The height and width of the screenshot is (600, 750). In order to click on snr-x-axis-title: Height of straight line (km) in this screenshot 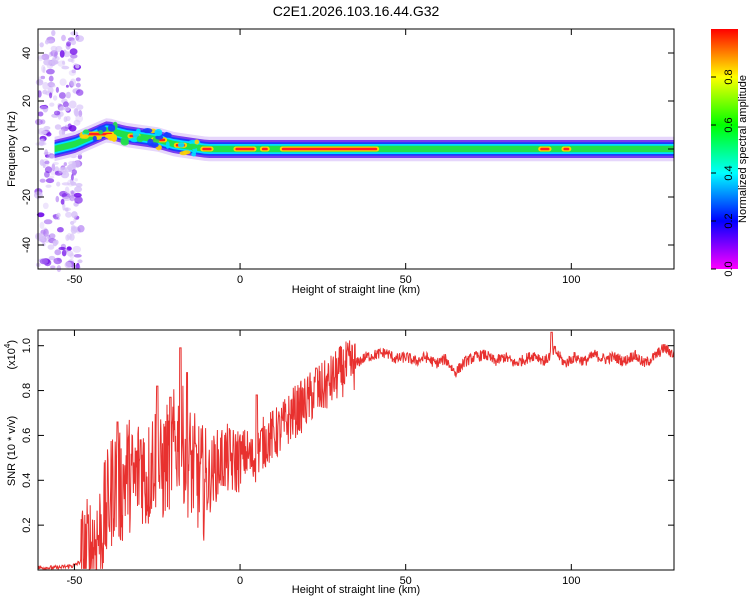, I will do `click(356, 590)`.